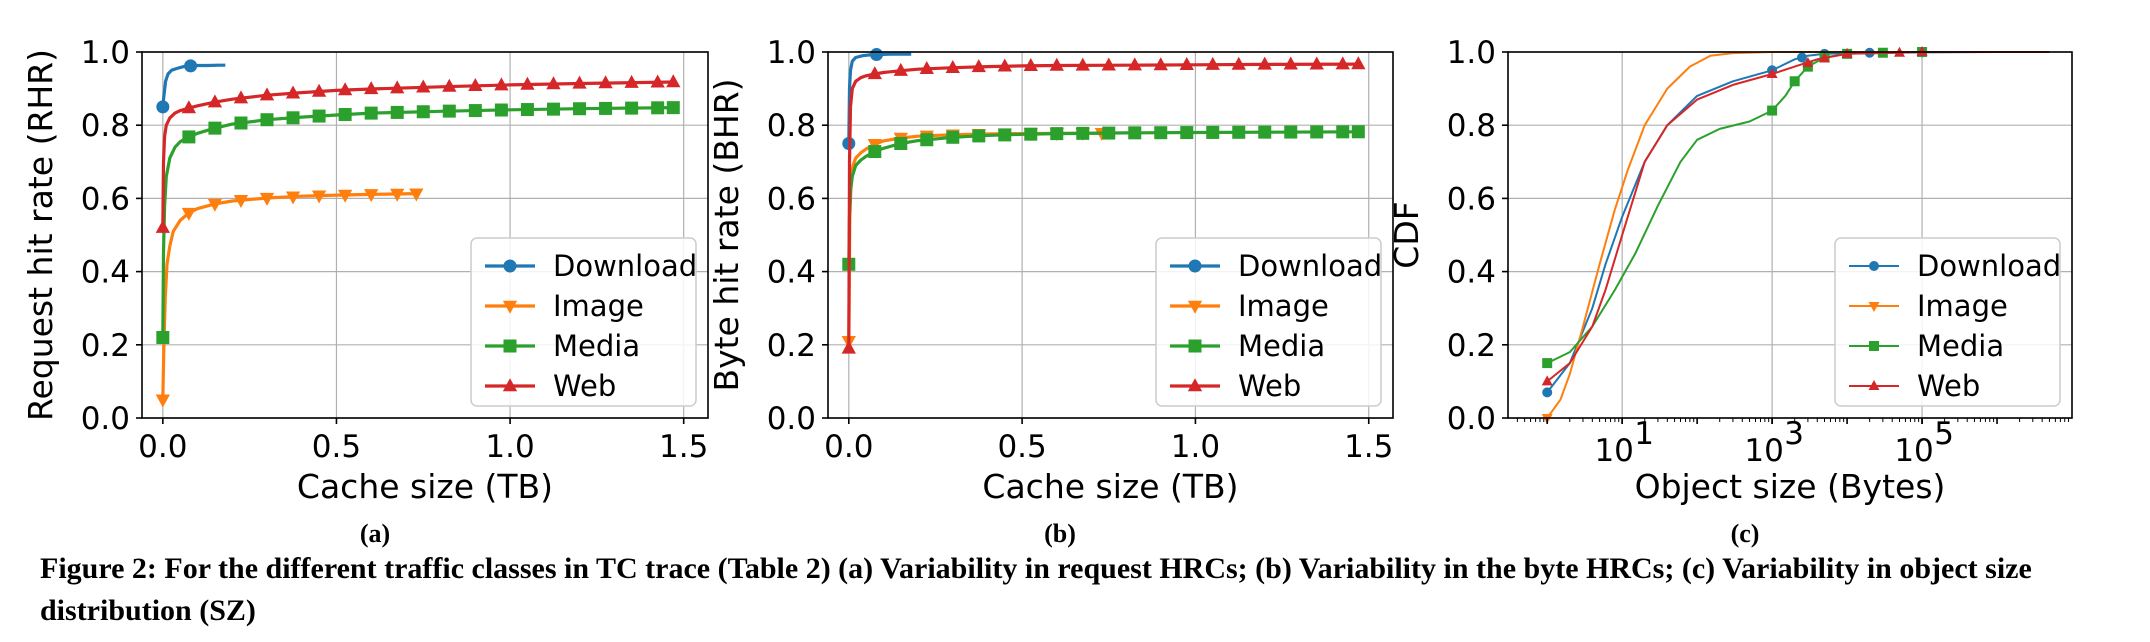 The width and height of the screenshot is (2150, 642). I want to click on legend-marker-download, so click(1874, 266).